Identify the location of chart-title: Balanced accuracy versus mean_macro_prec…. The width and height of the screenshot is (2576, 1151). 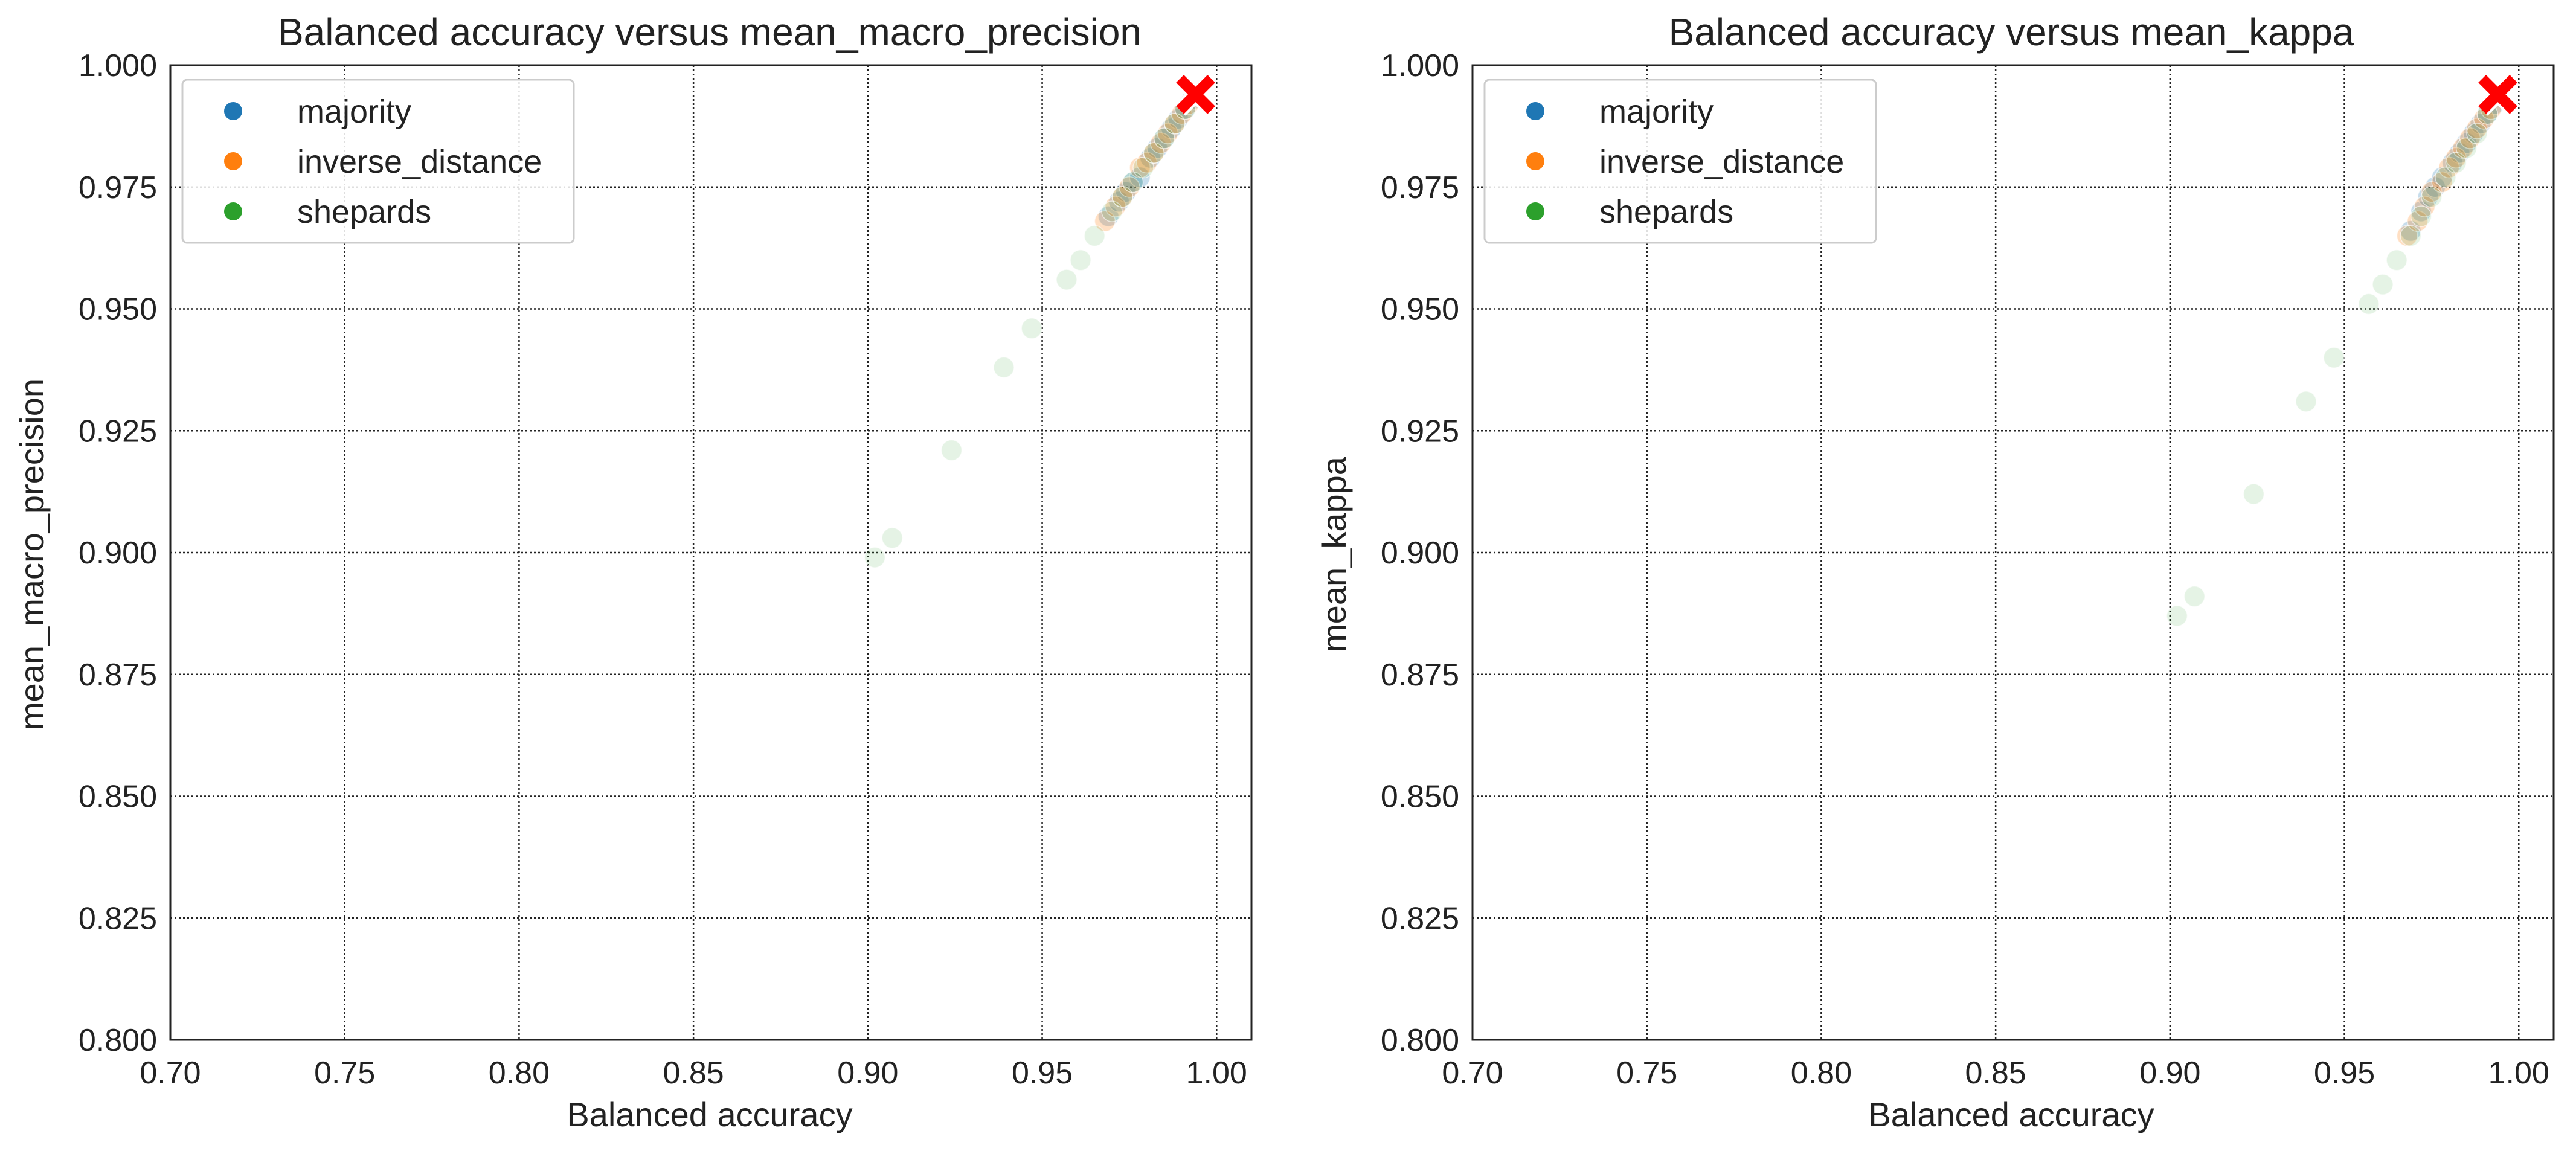
(710, 32).